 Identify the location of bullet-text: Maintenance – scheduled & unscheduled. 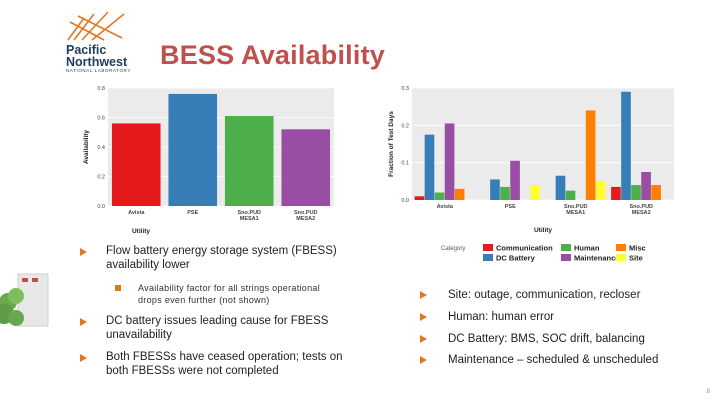
(553, 360).